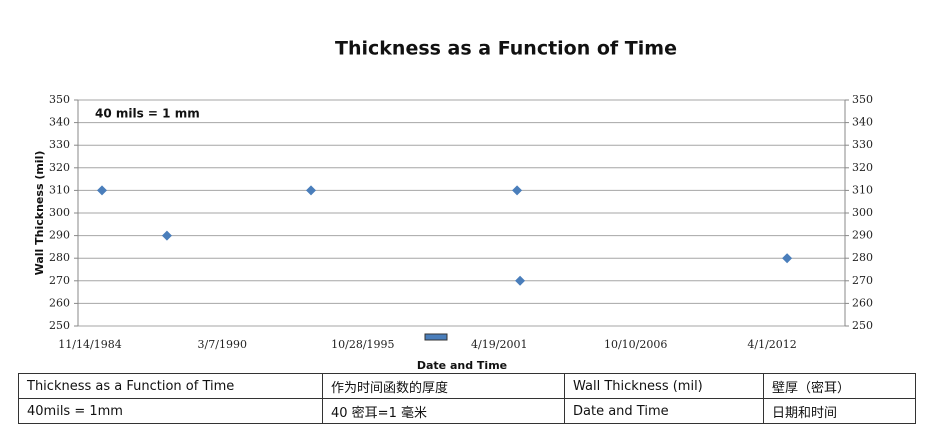 This screenshot has width=935, height=443. What do you see at coordinates (59, 167) in the screenshot?
I see `y-tick-label: 320` at bounding box center [59, 167].